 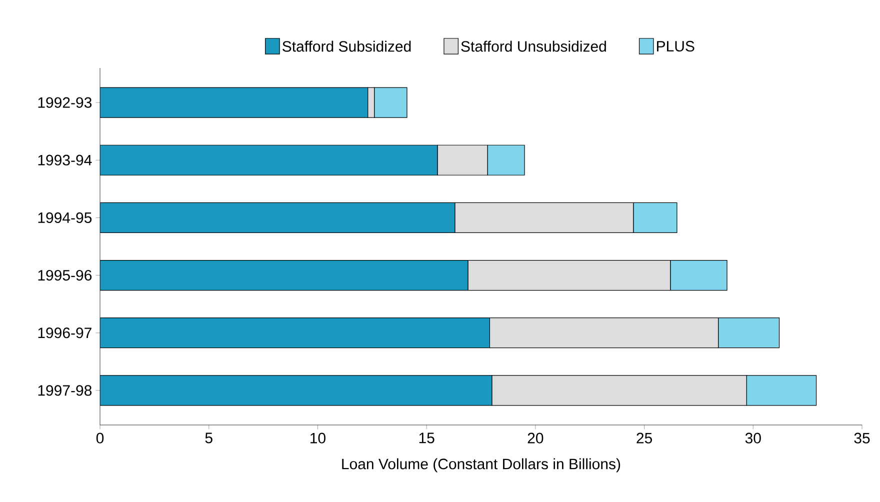 I want to click on x-axis-title: Loan Volume (Constant Dollars in Billions), so click(x=481, y=465).